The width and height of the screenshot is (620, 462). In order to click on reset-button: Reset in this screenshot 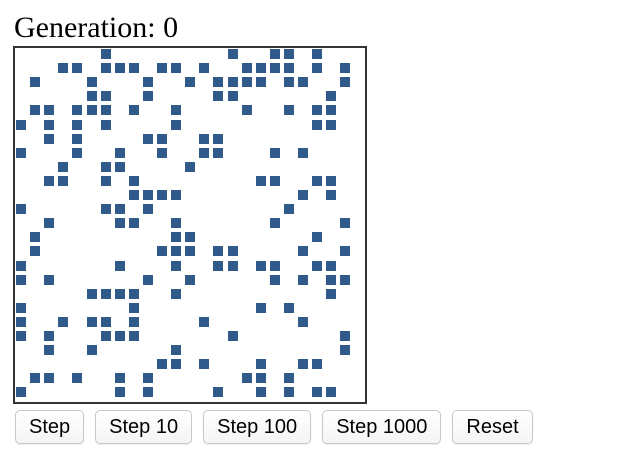, I will do `click(492, 427)`.